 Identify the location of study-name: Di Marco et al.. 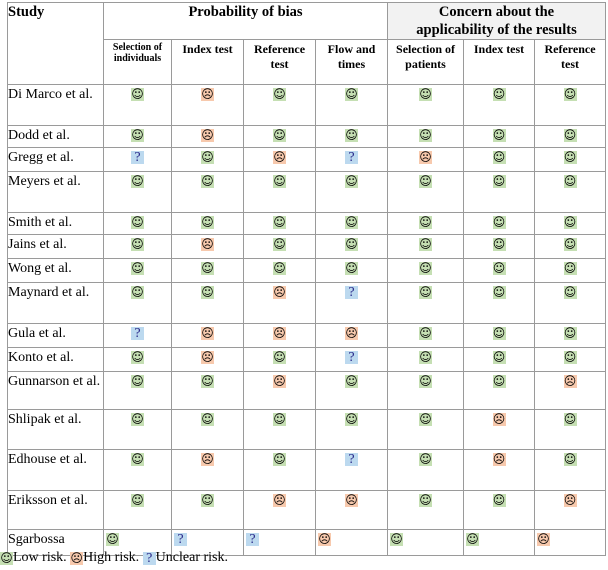
(55, 105).